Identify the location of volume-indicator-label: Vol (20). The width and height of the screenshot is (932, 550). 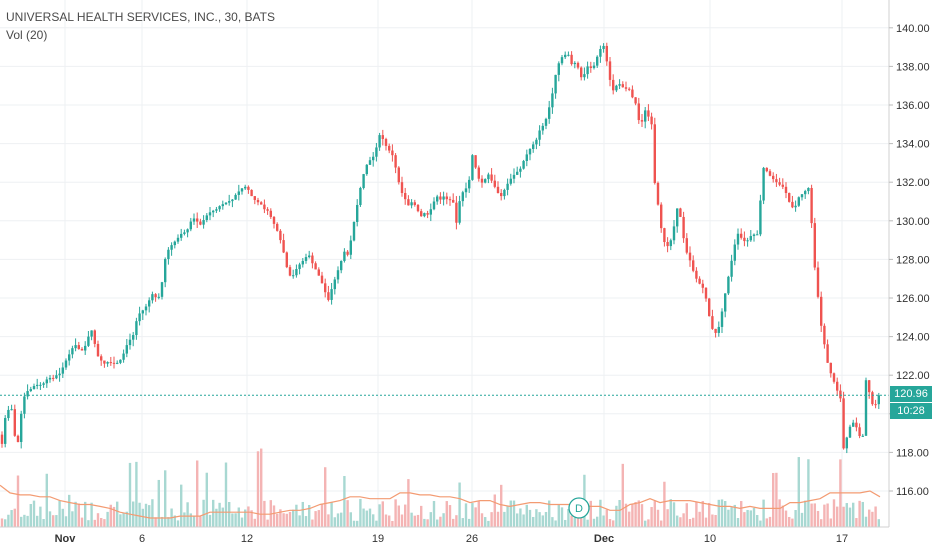
(27, 35).